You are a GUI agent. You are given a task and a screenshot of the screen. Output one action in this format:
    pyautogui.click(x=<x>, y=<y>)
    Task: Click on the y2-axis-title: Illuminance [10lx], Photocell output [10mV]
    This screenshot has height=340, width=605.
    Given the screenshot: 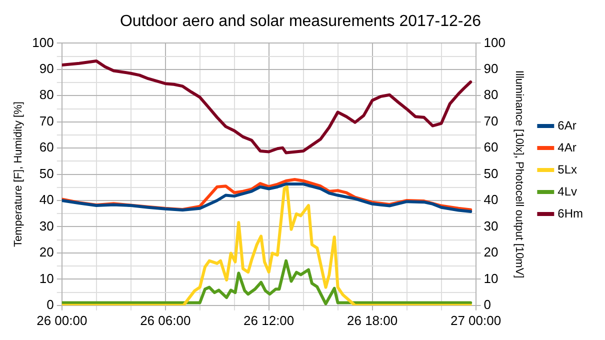 What is the action you would take?
    pyautogui.click(x=519, y=174)
    